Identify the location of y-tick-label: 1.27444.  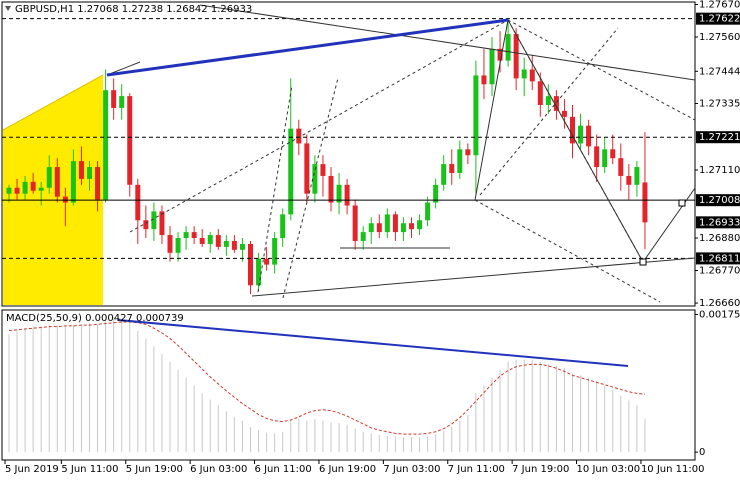
(719, 71).